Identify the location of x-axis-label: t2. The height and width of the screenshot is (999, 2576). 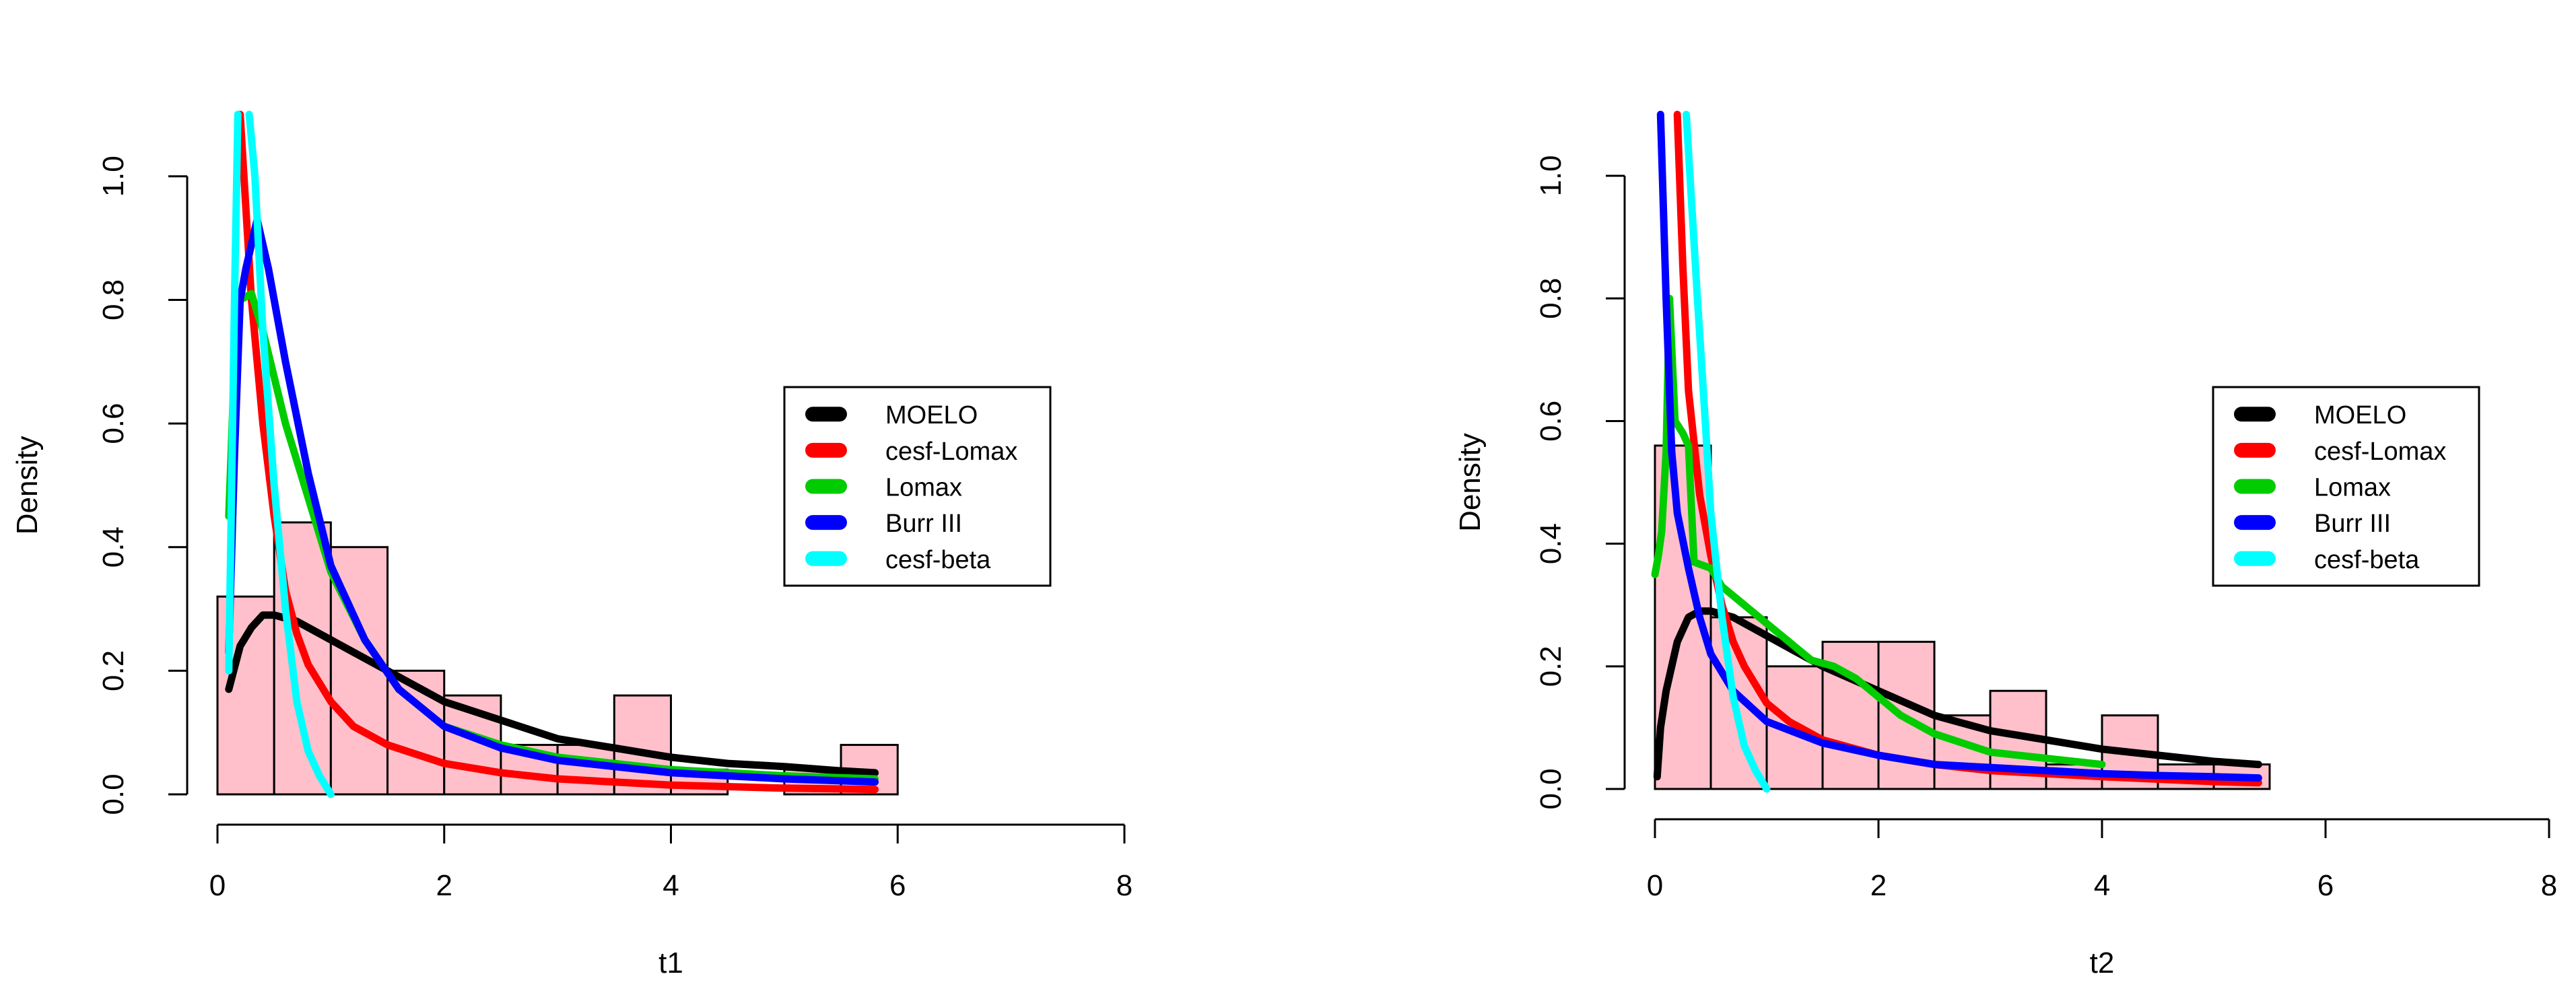
(2102, 963).